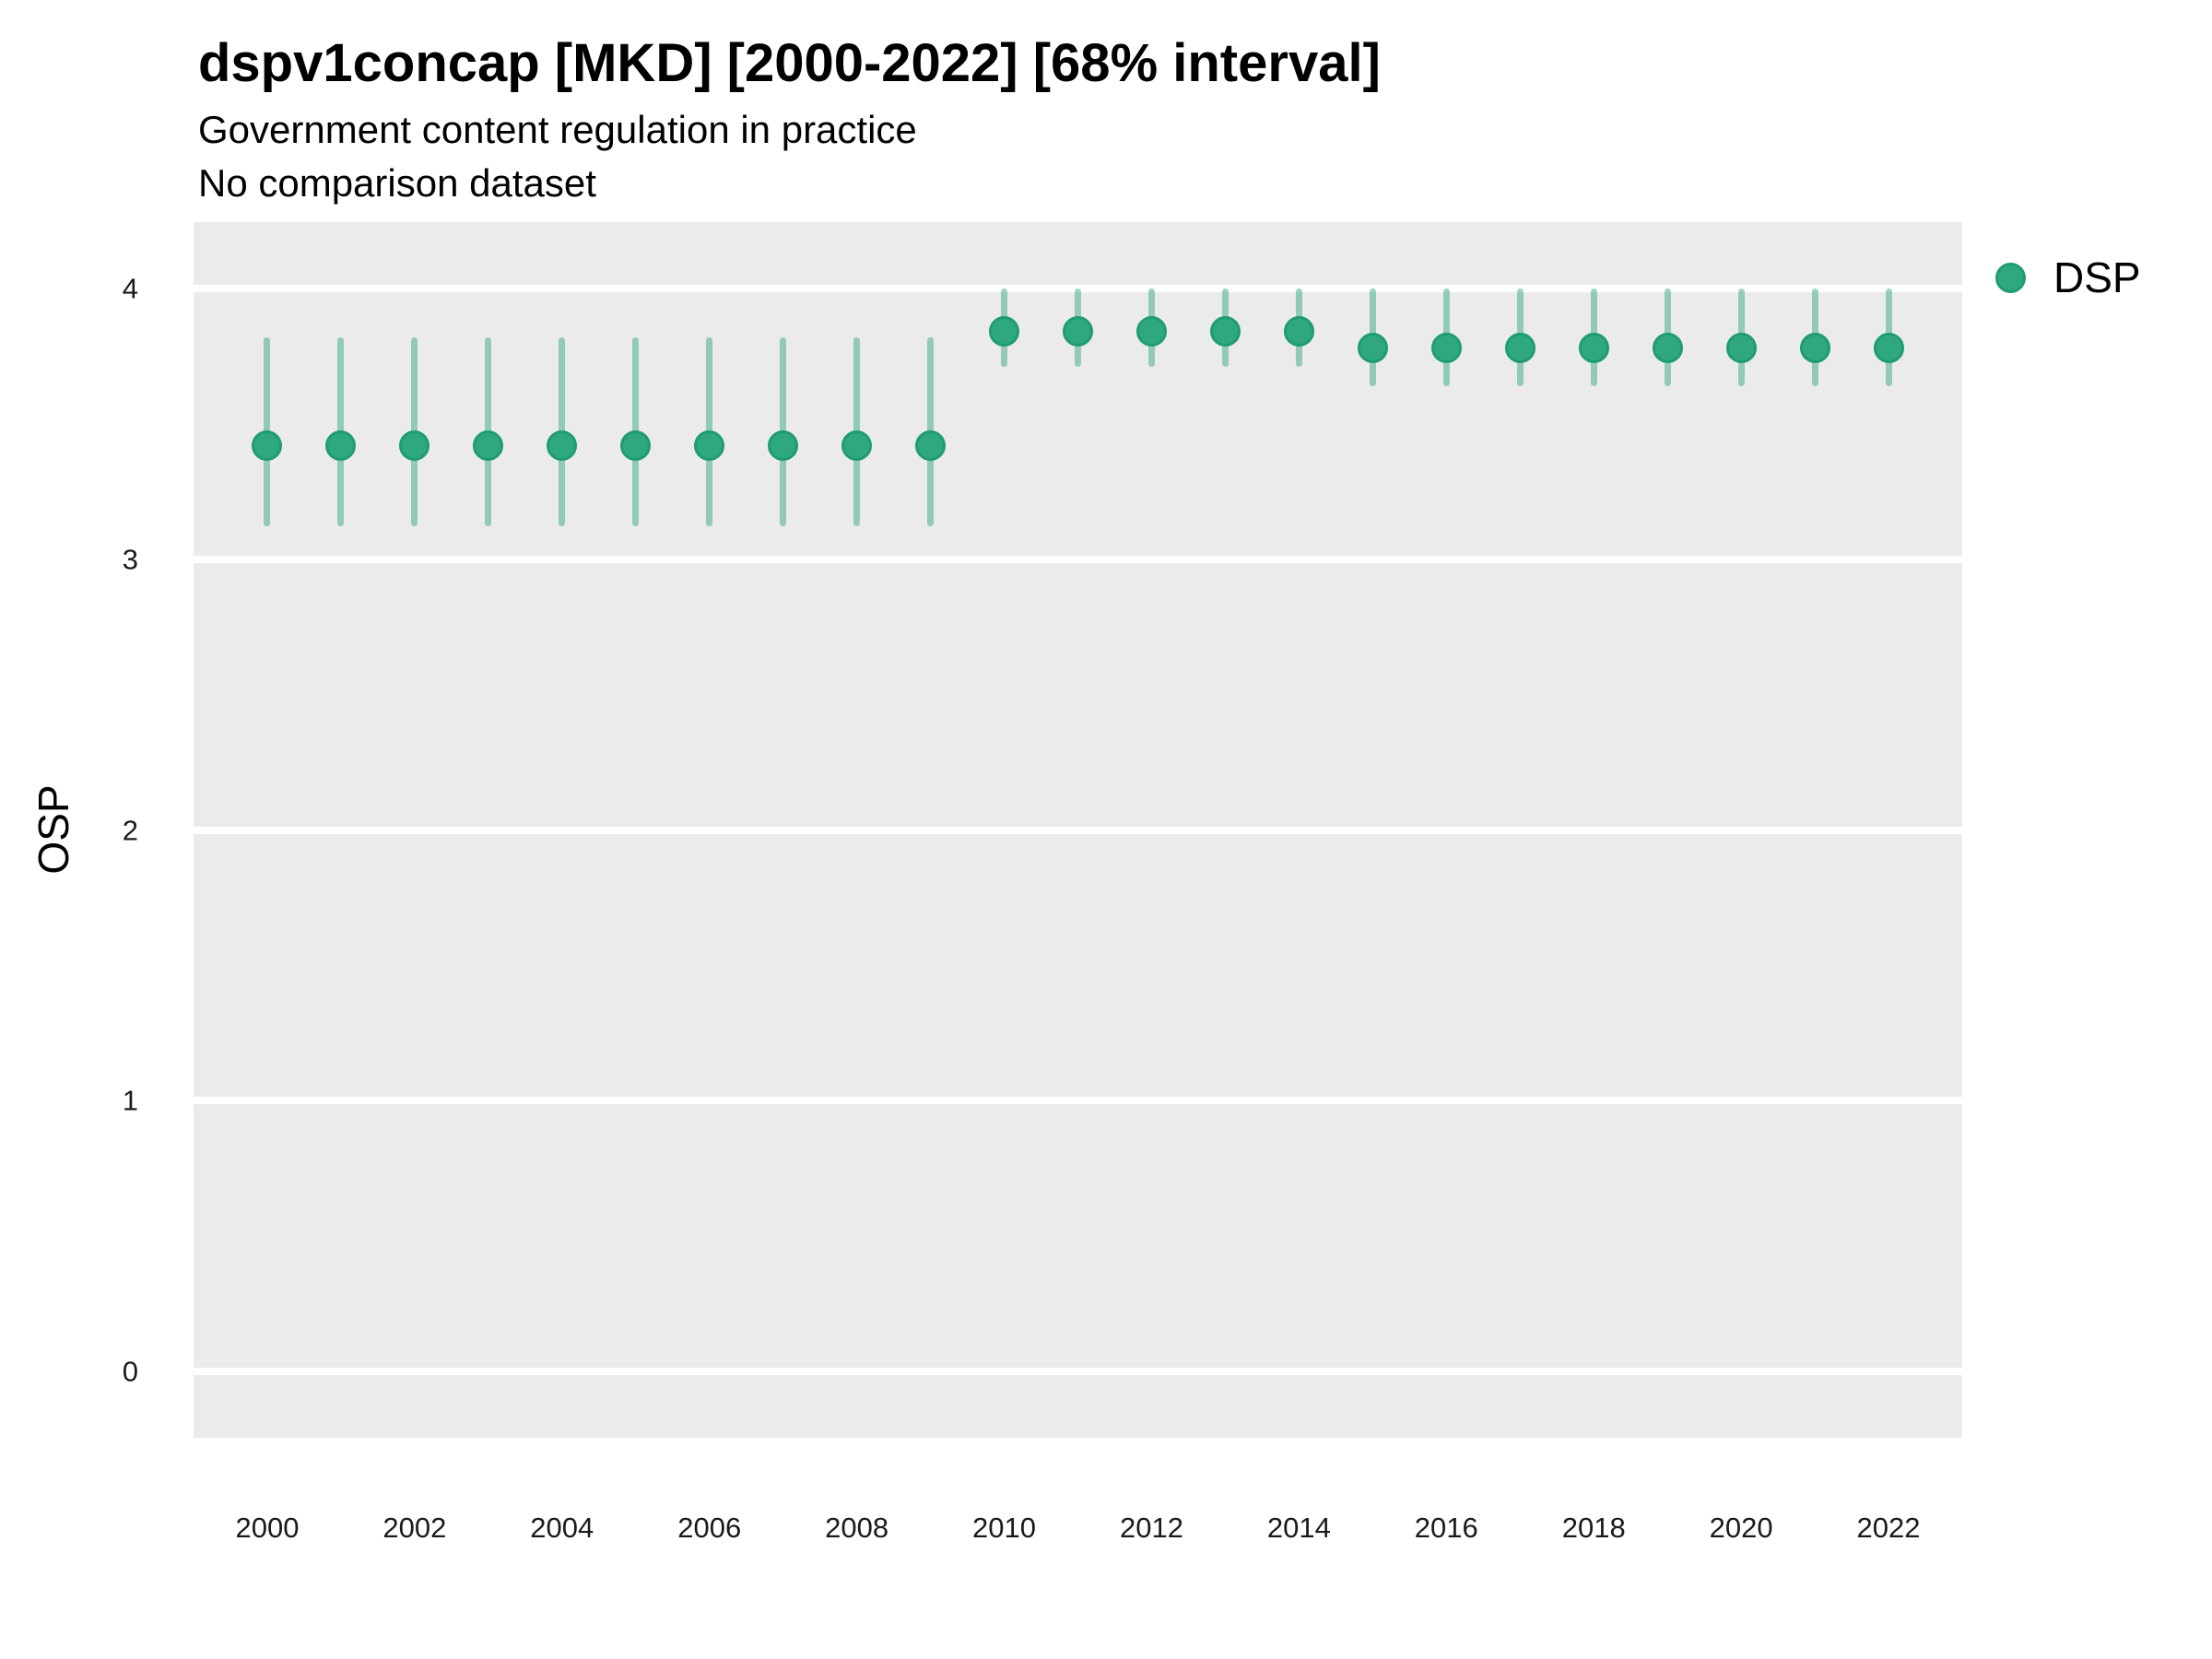  I want to click on xtick-label-2004: 2004, so click(562, 1528).